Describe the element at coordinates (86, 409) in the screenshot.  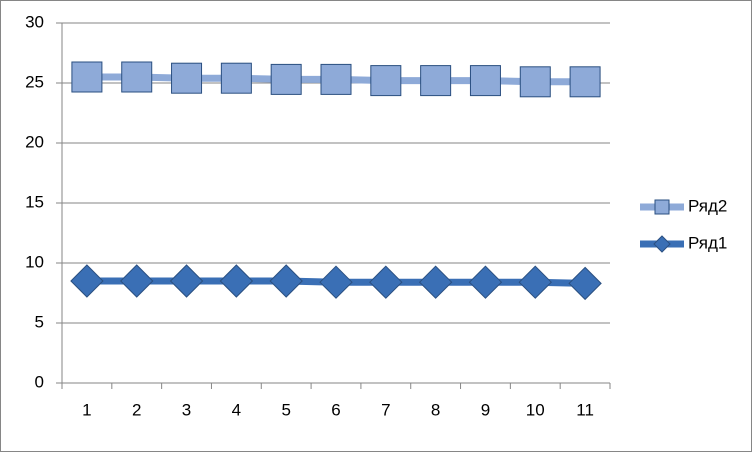
I see `x-tick-label: 1` at that location.